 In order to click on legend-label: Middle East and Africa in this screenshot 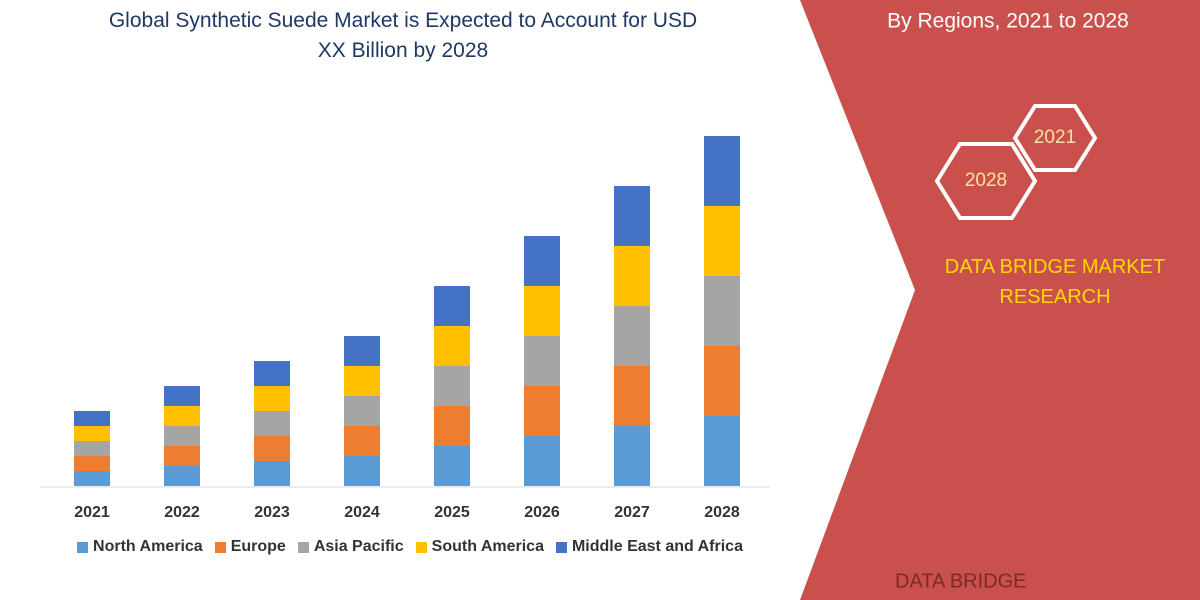, I will do `click(657, 546)`.